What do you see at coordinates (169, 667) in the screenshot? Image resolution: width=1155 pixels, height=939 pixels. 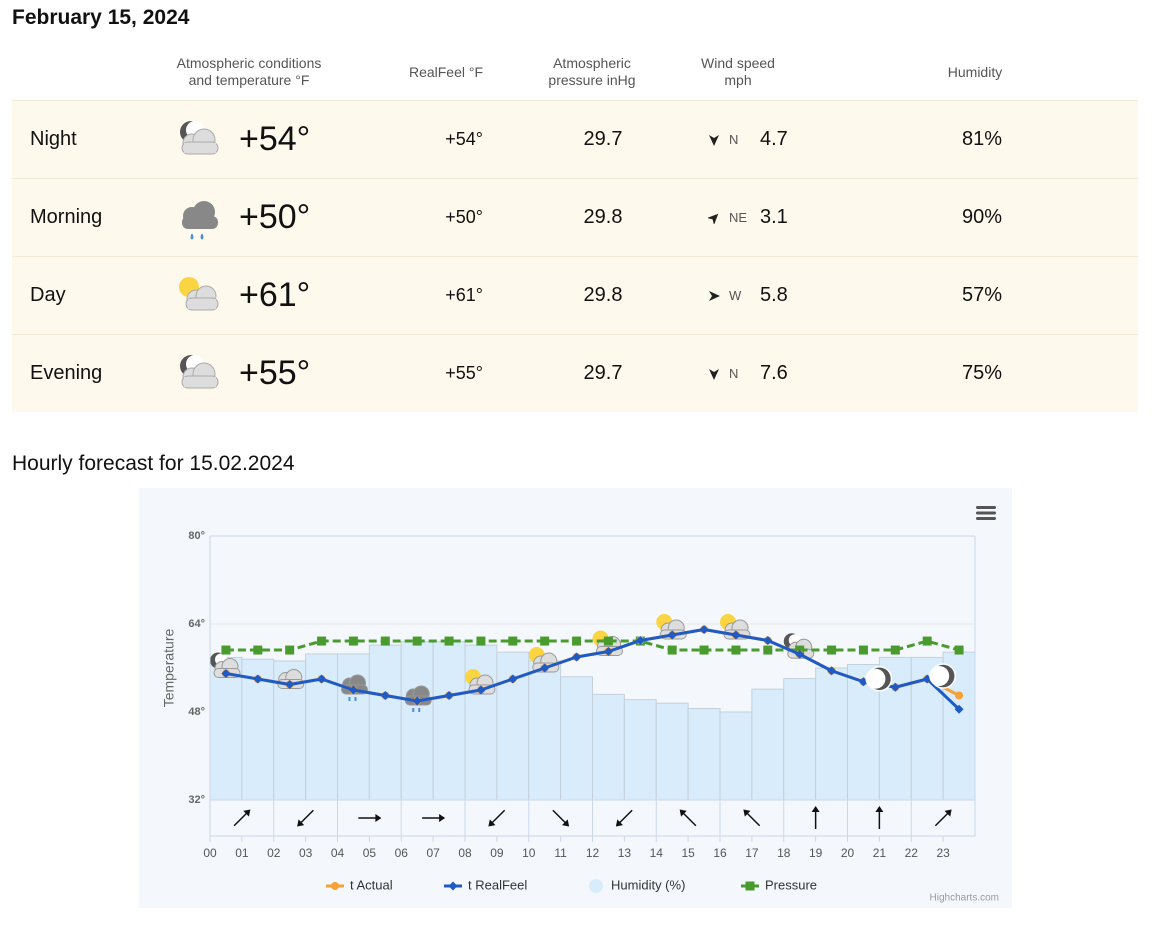 I see `y-axis-title: Temperature` at bounding box center [169, 667].